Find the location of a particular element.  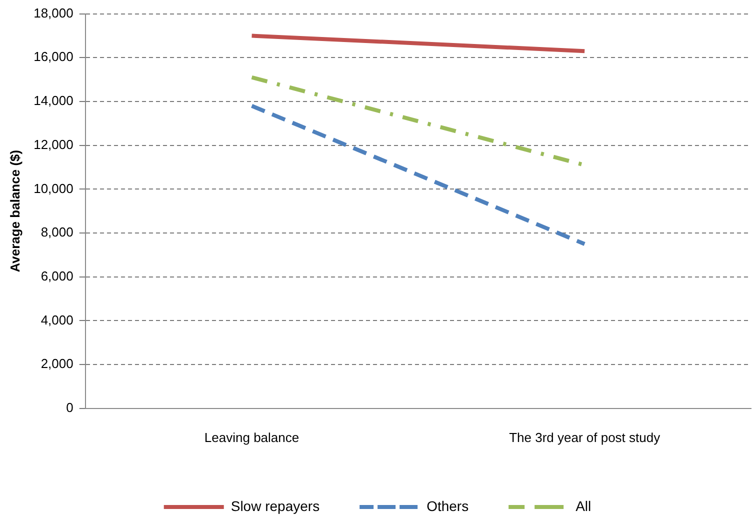

y-tick-label: 0 is located at coordinates (70, 407).